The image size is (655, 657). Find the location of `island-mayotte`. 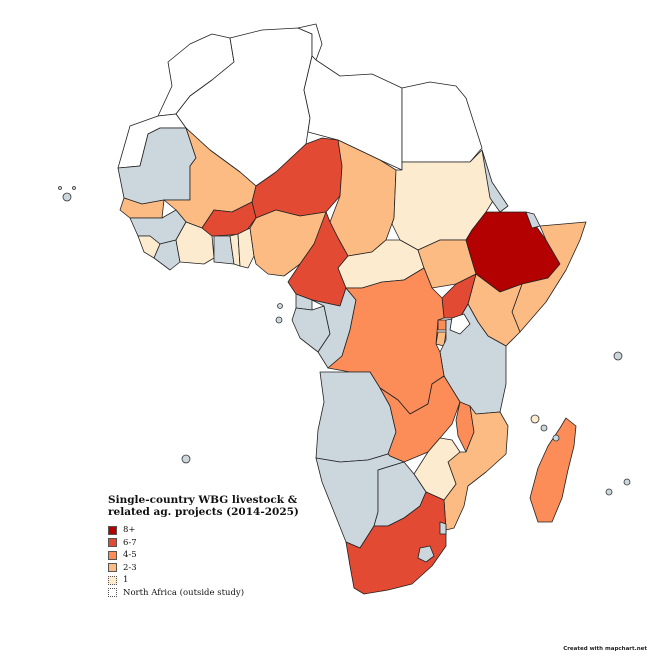

island-mayotte is located at coordinates (556, 438).